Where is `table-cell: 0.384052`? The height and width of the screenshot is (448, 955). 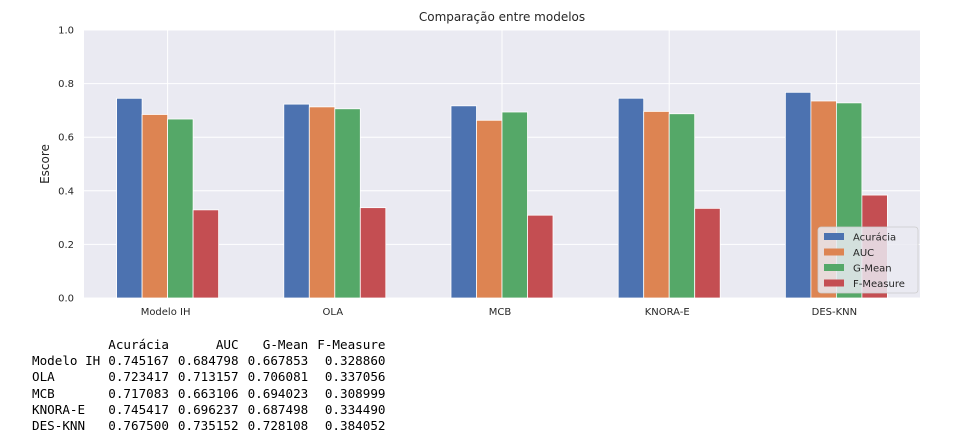
table-cell: 0.384052 is located at coordinates (355, 426).